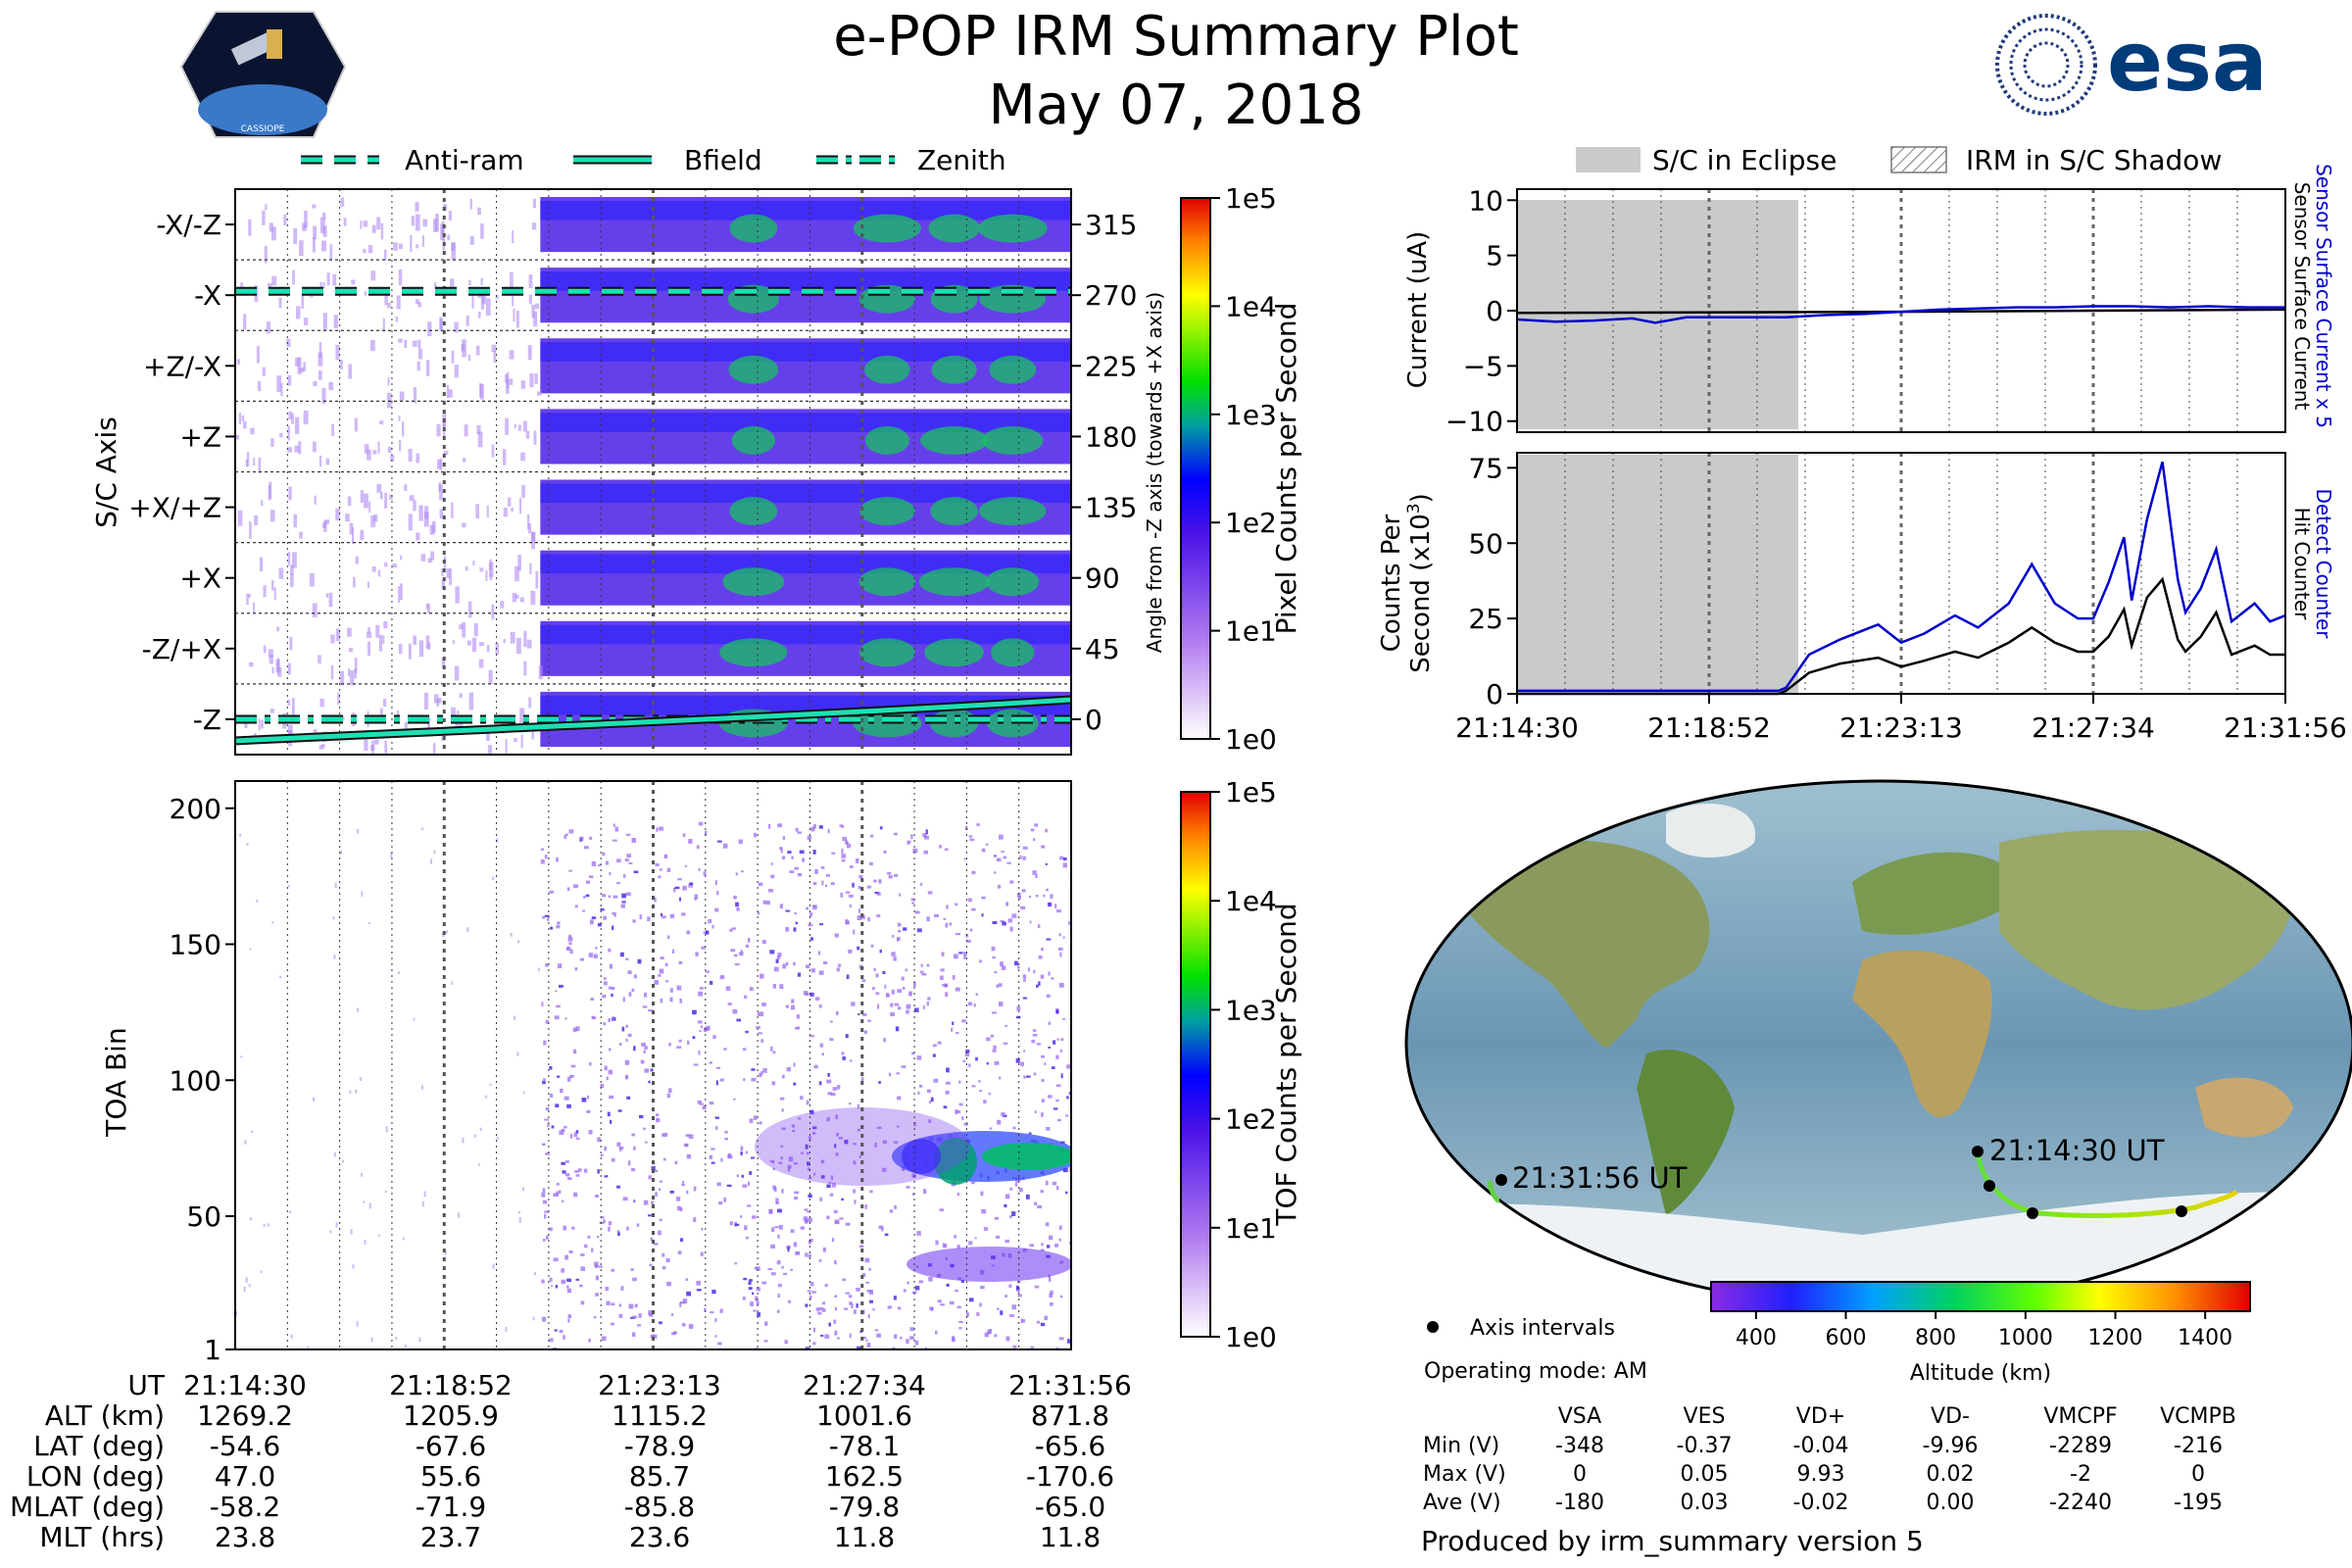 The height and width of the screenshot is (1568, 2352). I want to click on tof-colorbar-label: TOF Counts per Second, so click(1286, 1064).